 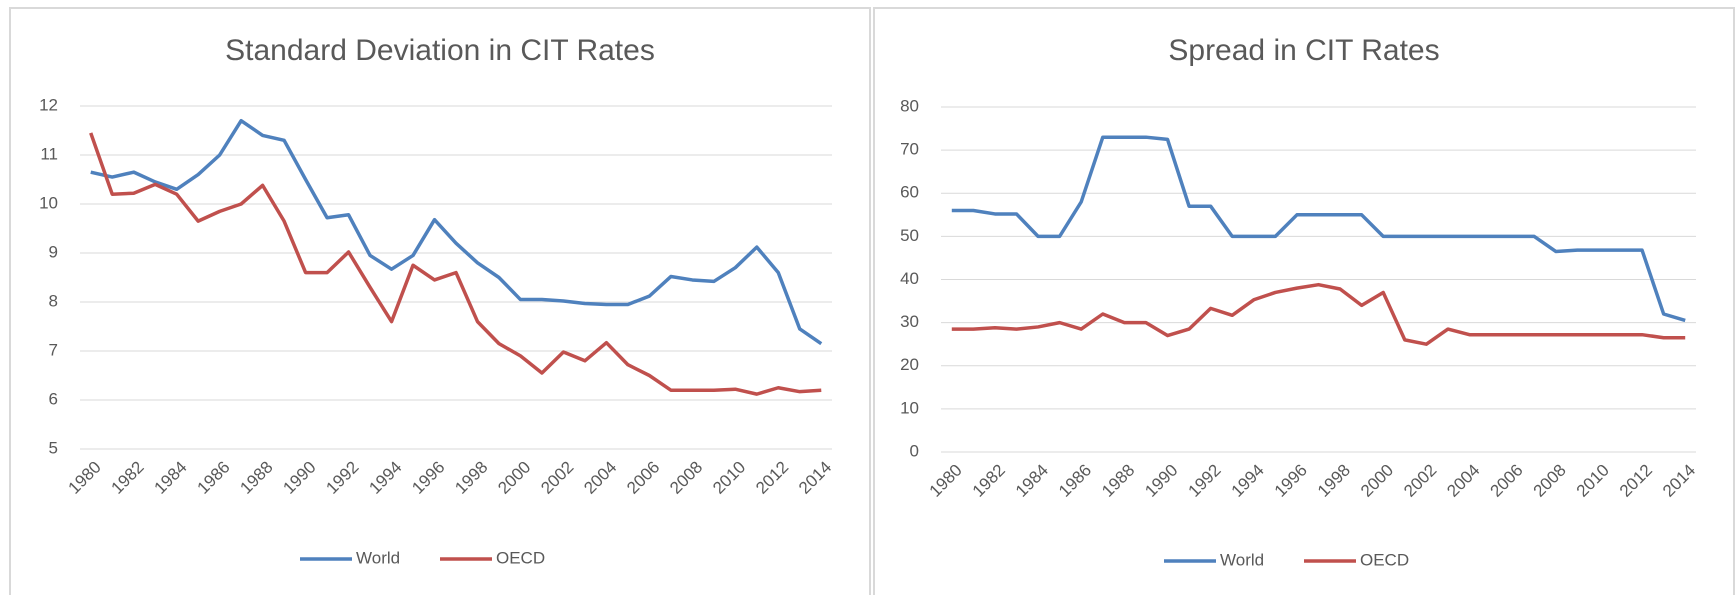 I want to click on y-tick-label: 30, so click(x=909, y=321).